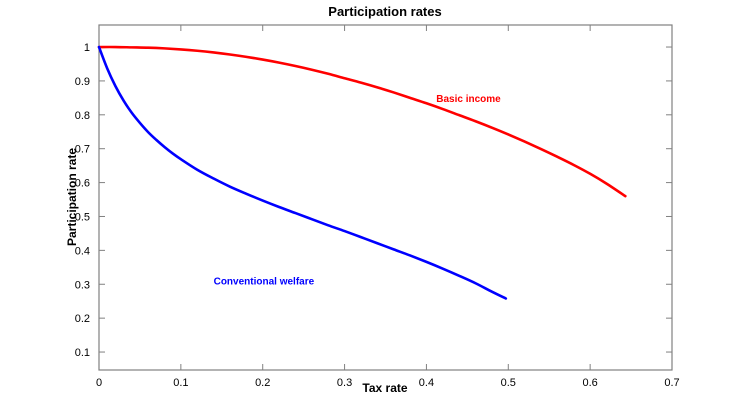 The width and height of the screenshot is (750, 415). Describe the element at coordinates (82, 150) in the screenshot. I see `y-tick-label: 0.7` at that location.